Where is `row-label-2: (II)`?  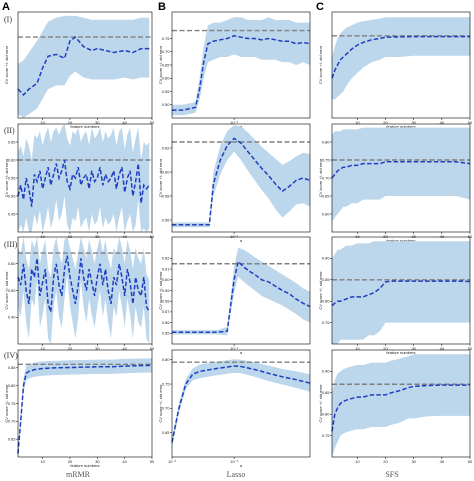 row-label-2: (II) is located at coordinates (9, 130).